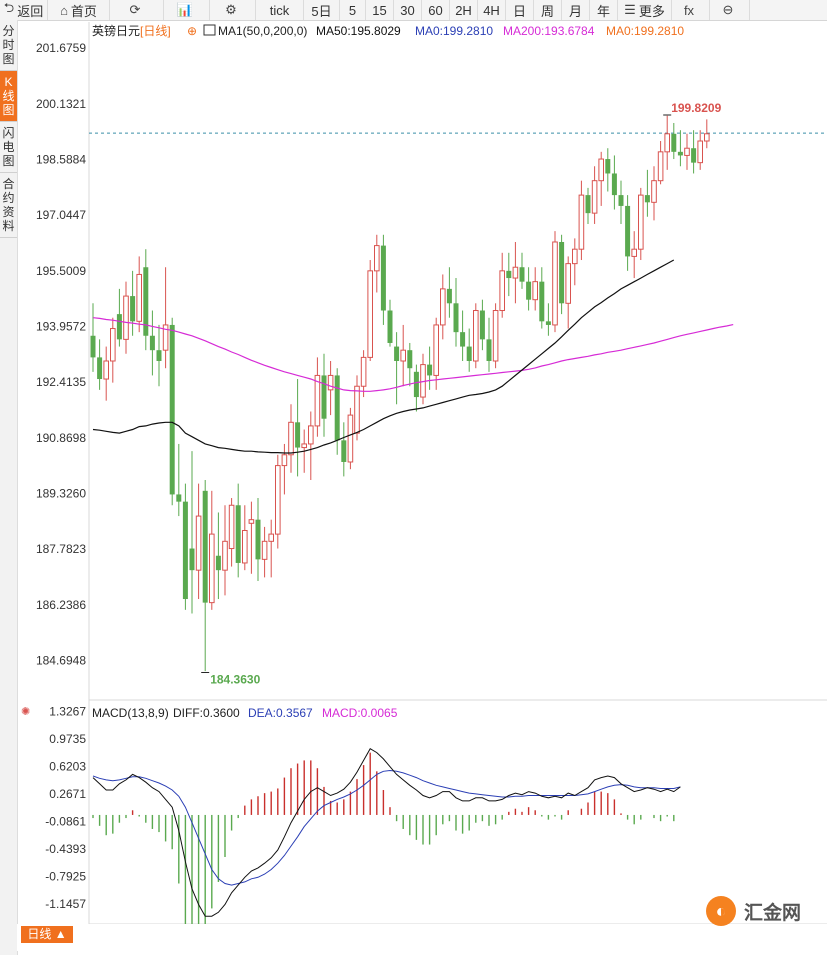  I want to click on price-tick-label: 197.0447, so click(61, 215).